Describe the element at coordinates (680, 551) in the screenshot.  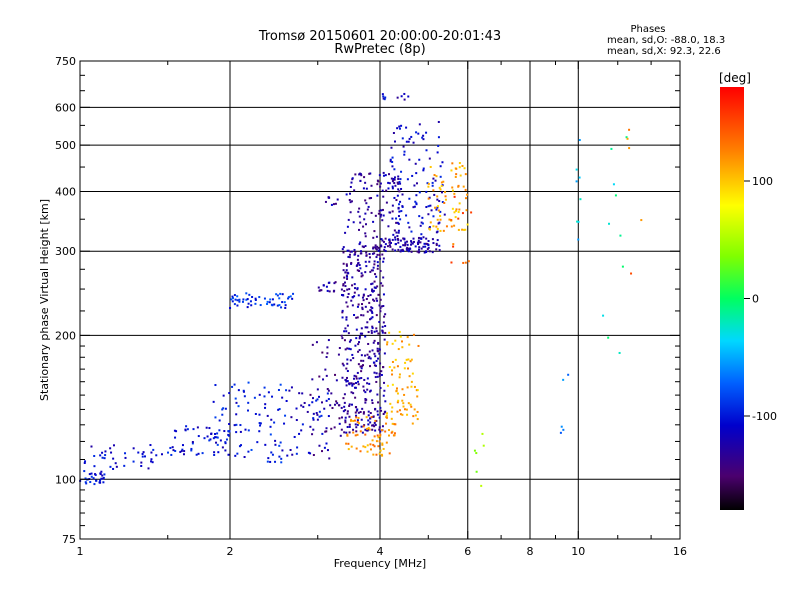
I see `x-tick-label: 16` at that location.